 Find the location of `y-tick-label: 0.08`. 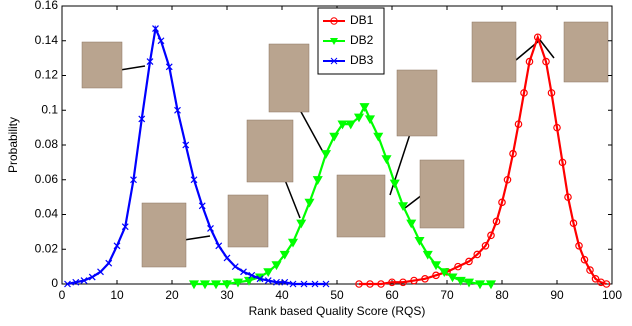

y-tick-label: 0.08 is located at coordinates (47, 144).